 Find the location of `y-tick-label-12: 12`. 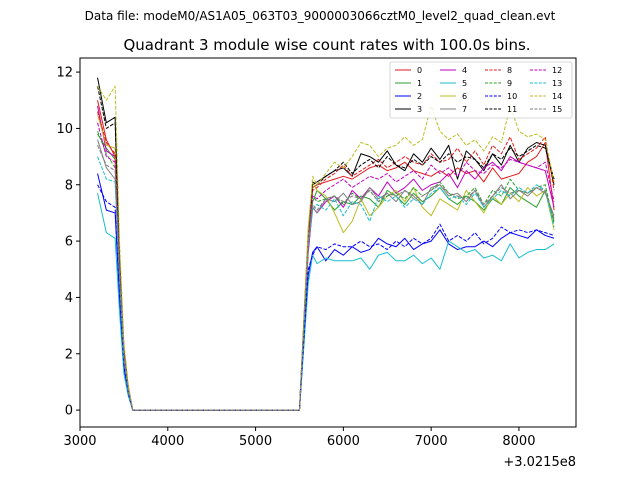

y-tick-label-12: 12 is located at coordinates (64, 73).